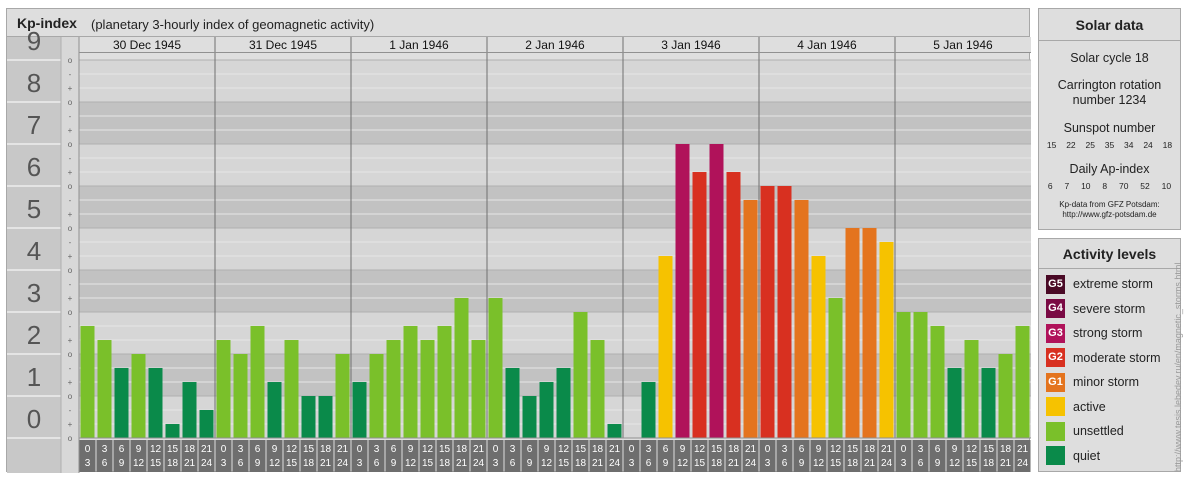  Describe the element at coordinates (1076, 407) in the screenshot. I see `legend-item: active` at that location.